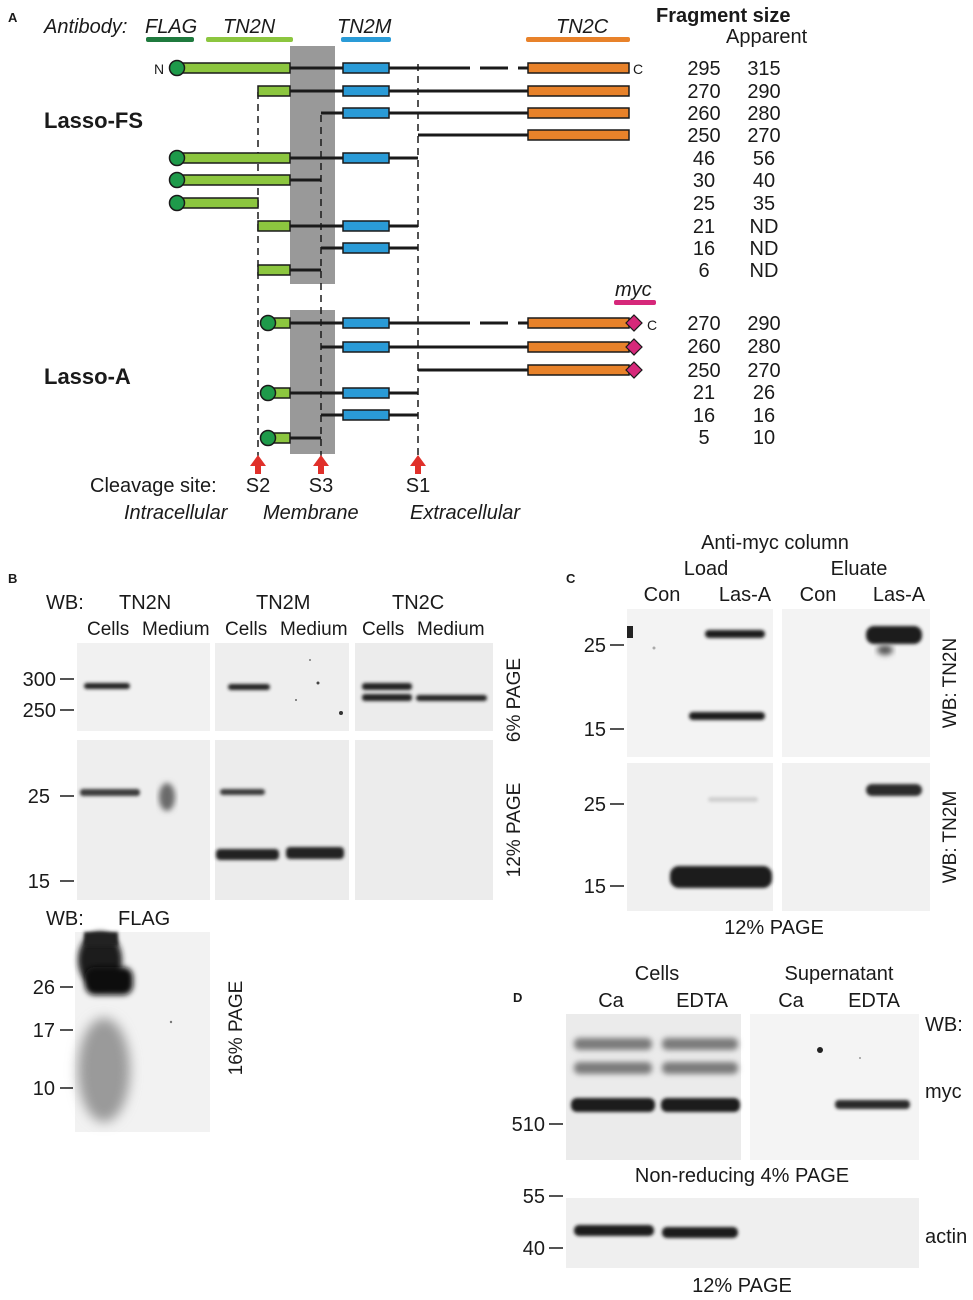 The image size is (973, 1300). What do you see at coordinates (704, 181) in the screenshot?
I see `fs-size-6: 30` at bounding box center [704, 181].